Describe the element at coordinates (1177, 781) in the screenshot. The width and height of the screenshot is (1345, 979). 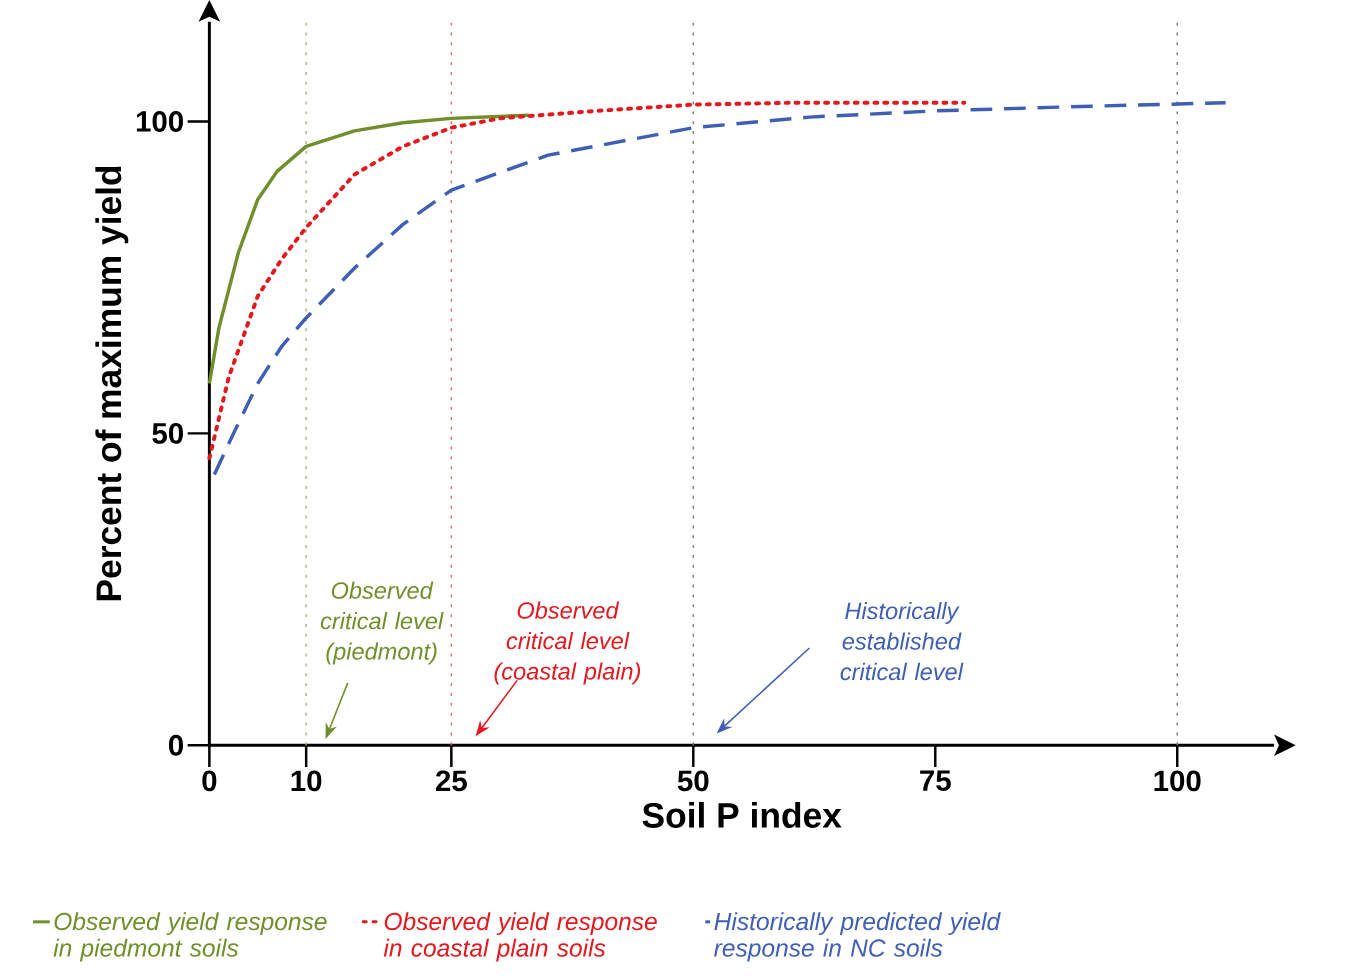
I see `x-tick-label: 100` at that location.